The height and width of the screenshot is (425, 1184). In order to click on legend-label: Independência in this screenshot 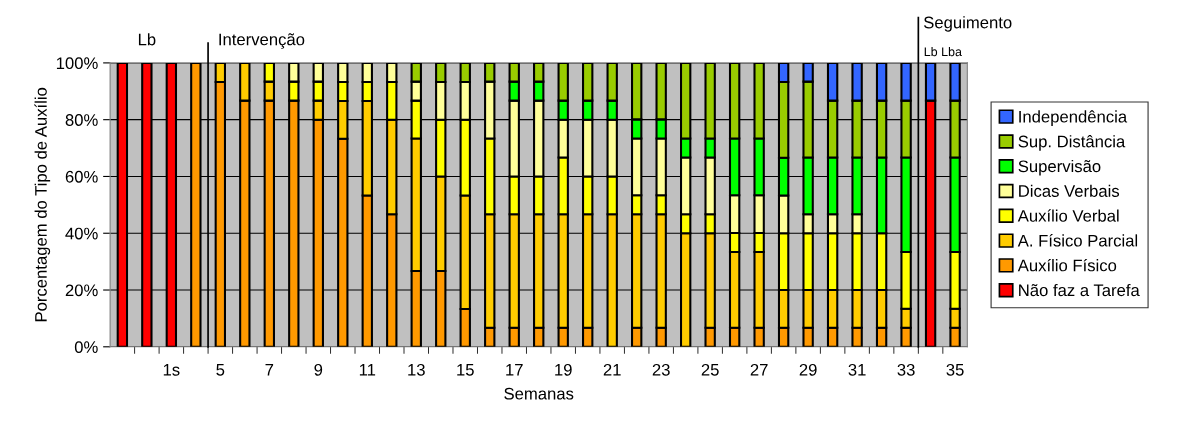, I will do `click(1073, 118)`.